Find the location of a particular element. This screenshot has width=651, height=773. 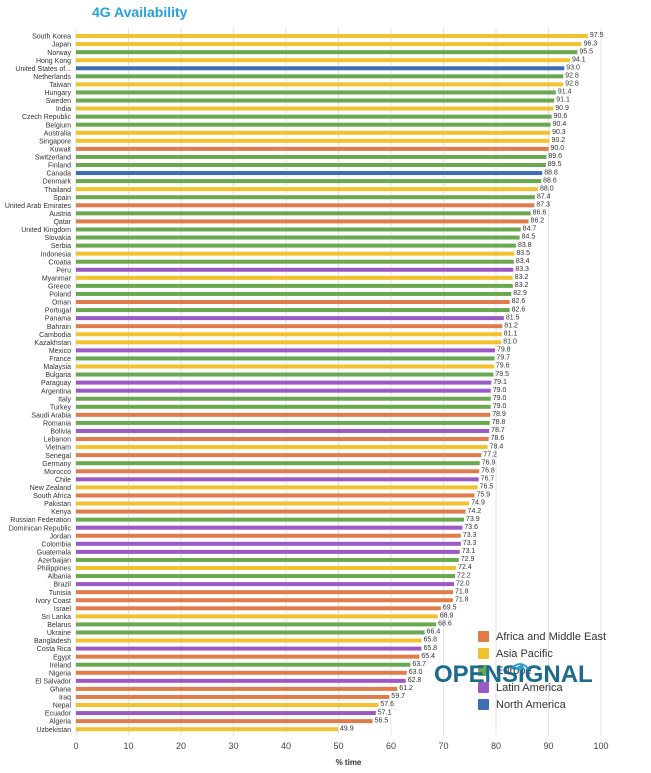

category-label: Sweden is located at coordinates (58, 101).